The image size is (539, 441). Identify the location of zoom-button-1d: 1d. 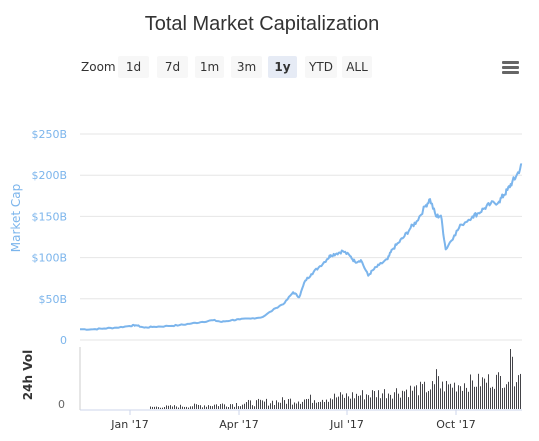
(133, 67).